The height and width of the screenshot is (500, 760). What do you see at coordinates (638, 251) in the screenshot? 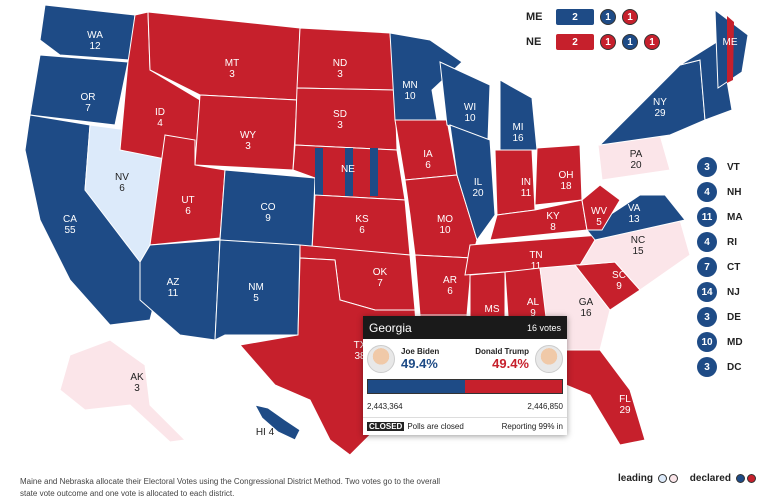
I see `state-ev: 15` at bounding box center [638, 251].